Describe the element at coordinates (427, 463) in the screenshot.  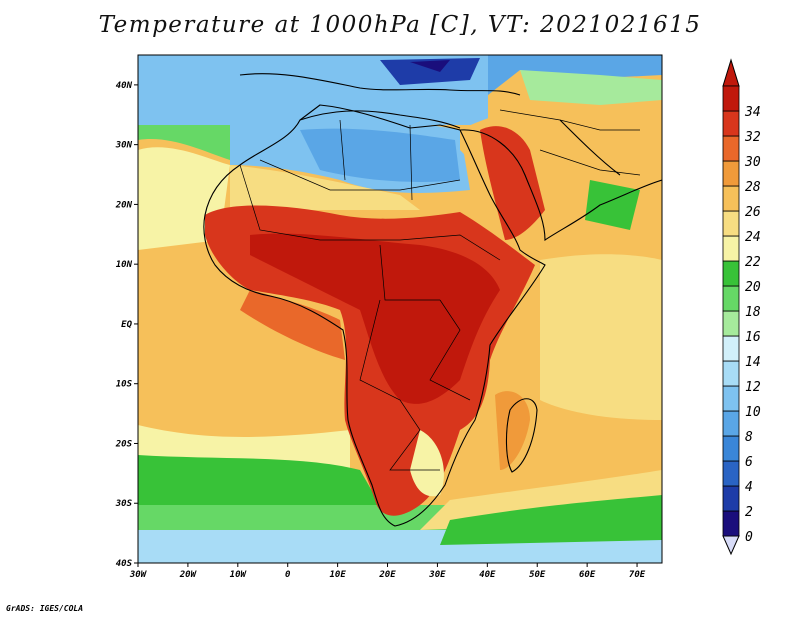
I see `field-south-africa-mild` at that location.